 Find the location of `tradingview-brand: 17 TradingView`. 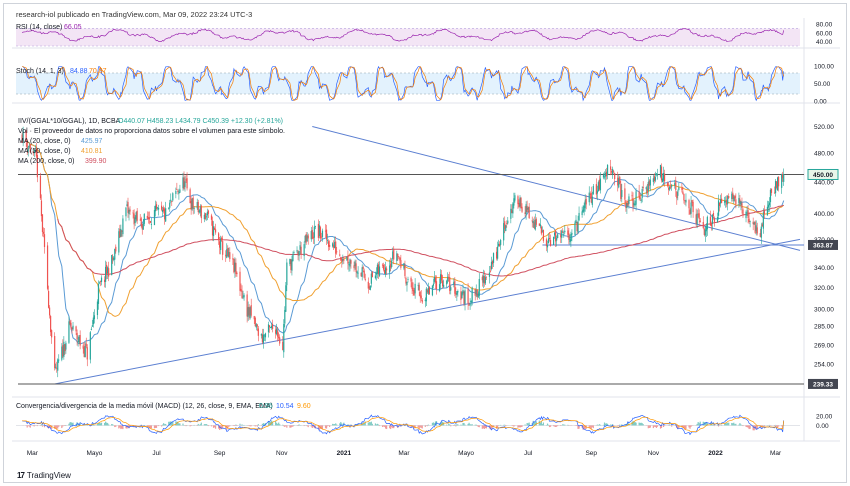

tradingview-brand: 17 TradingView is located at coordinates (44, 475).